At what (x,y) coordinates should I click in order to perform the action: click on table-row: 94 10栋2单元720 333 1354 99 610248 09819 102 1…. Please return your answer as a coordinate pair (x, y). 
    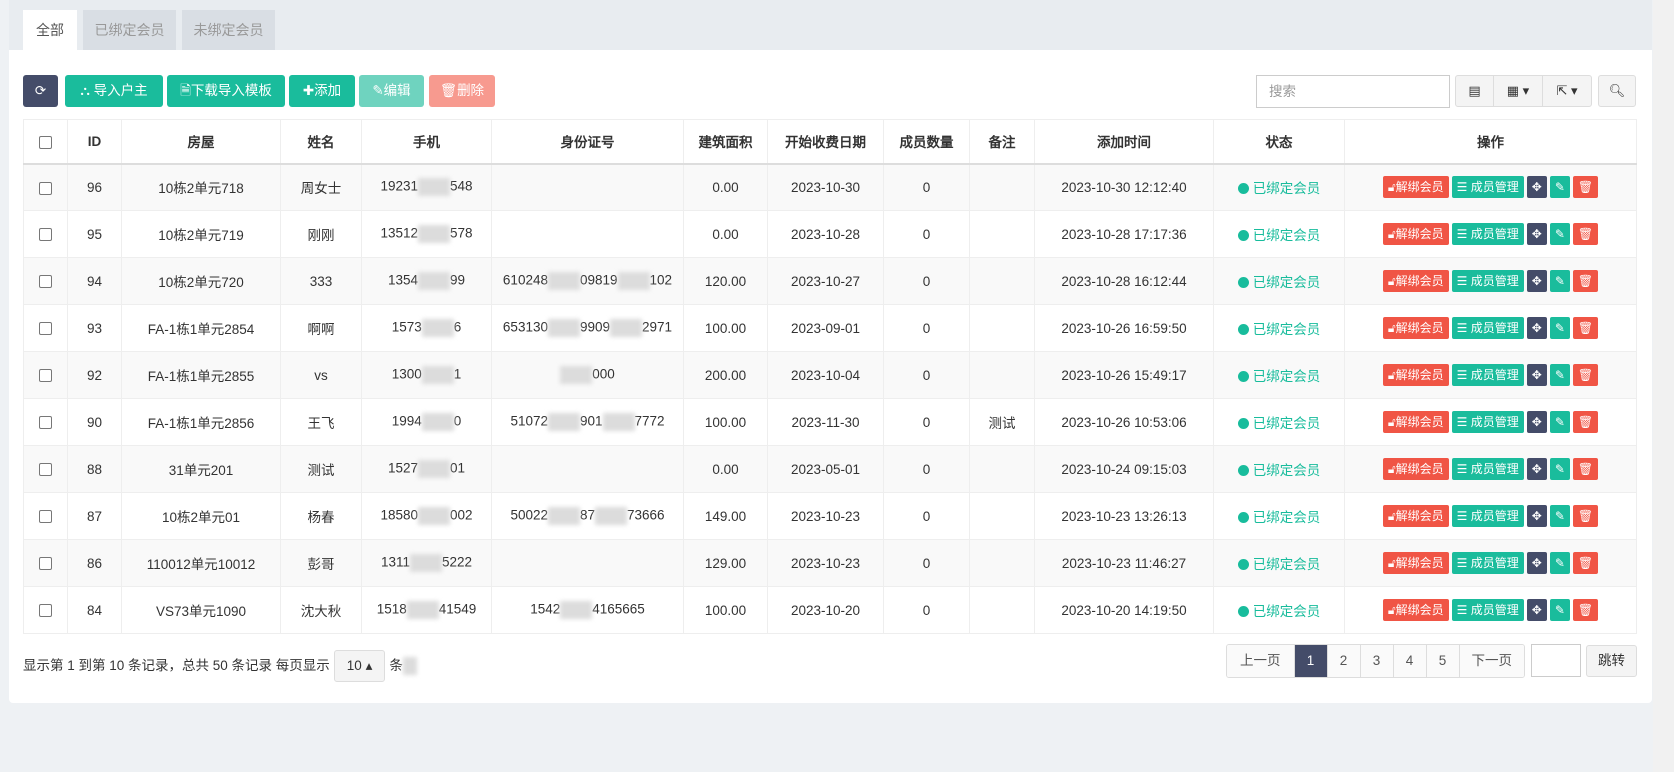
    Looking at the image, I should click on (830, 281).